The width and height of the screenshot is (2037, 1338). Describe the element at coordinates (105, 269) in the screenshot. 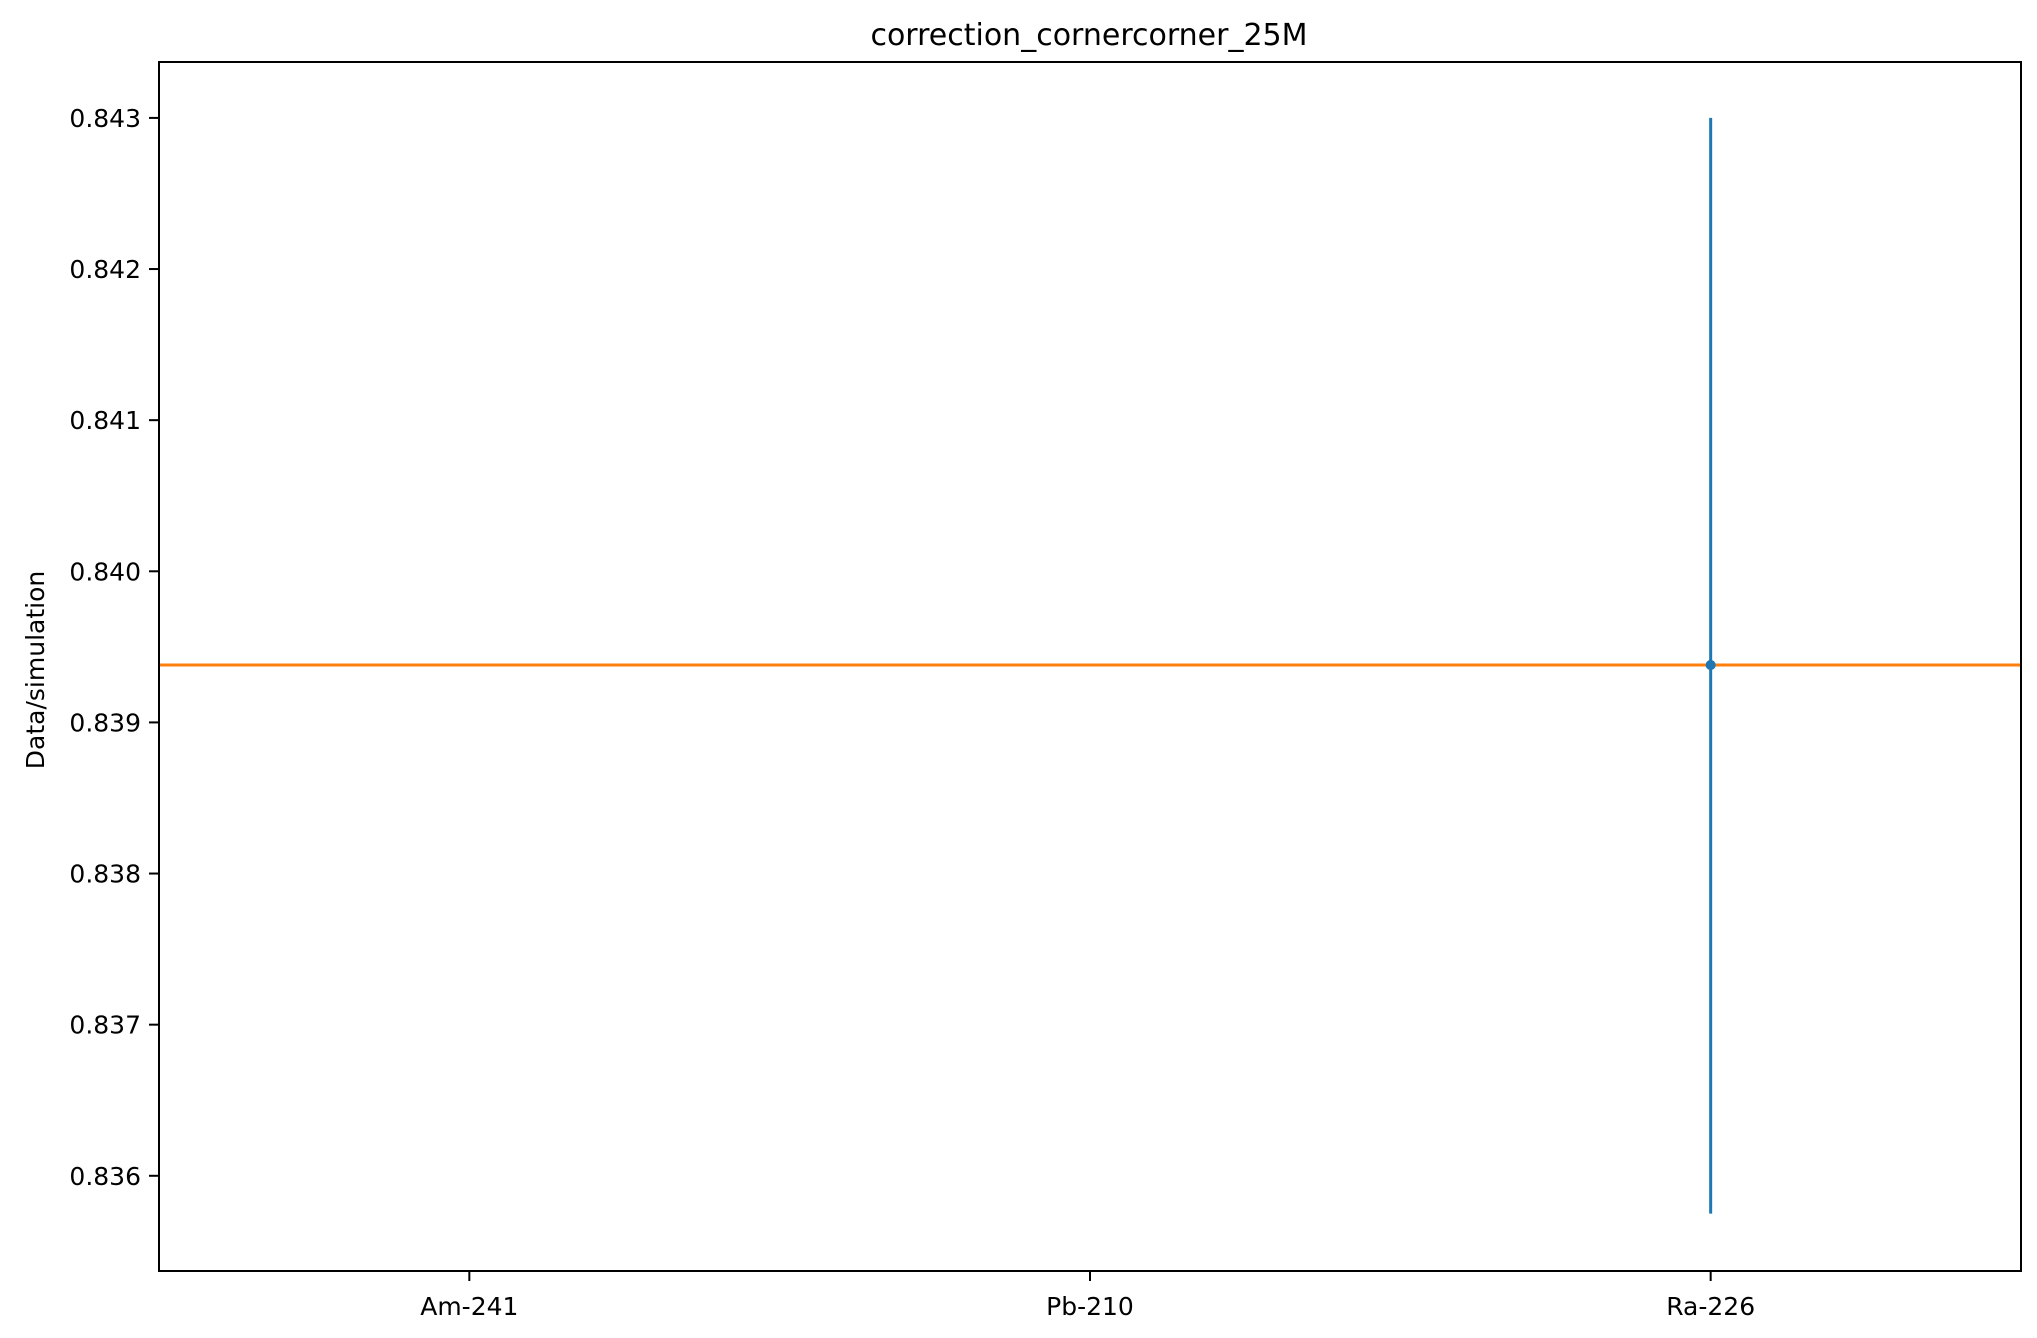

I see `y-tick-label: 0.842` at that location.